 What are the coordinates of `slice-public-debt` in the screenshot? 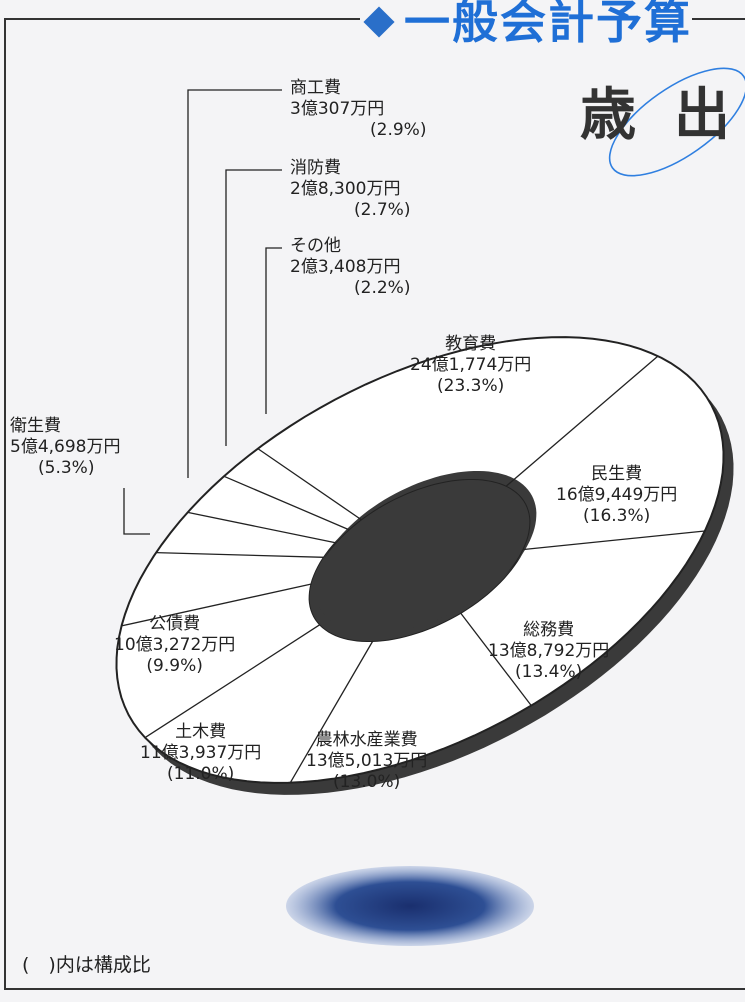 It's located at (232, 681).